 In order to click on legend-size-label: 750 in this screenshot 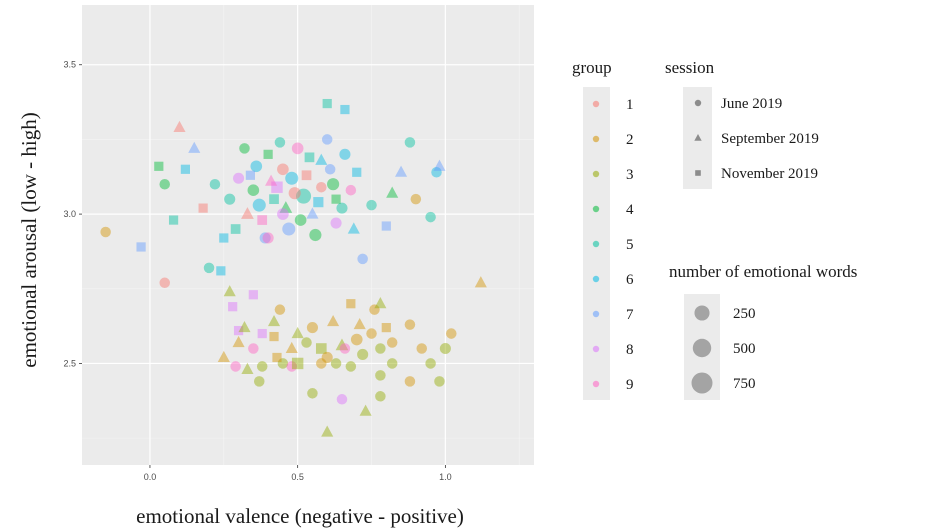, I will do `click(744, 384)`.